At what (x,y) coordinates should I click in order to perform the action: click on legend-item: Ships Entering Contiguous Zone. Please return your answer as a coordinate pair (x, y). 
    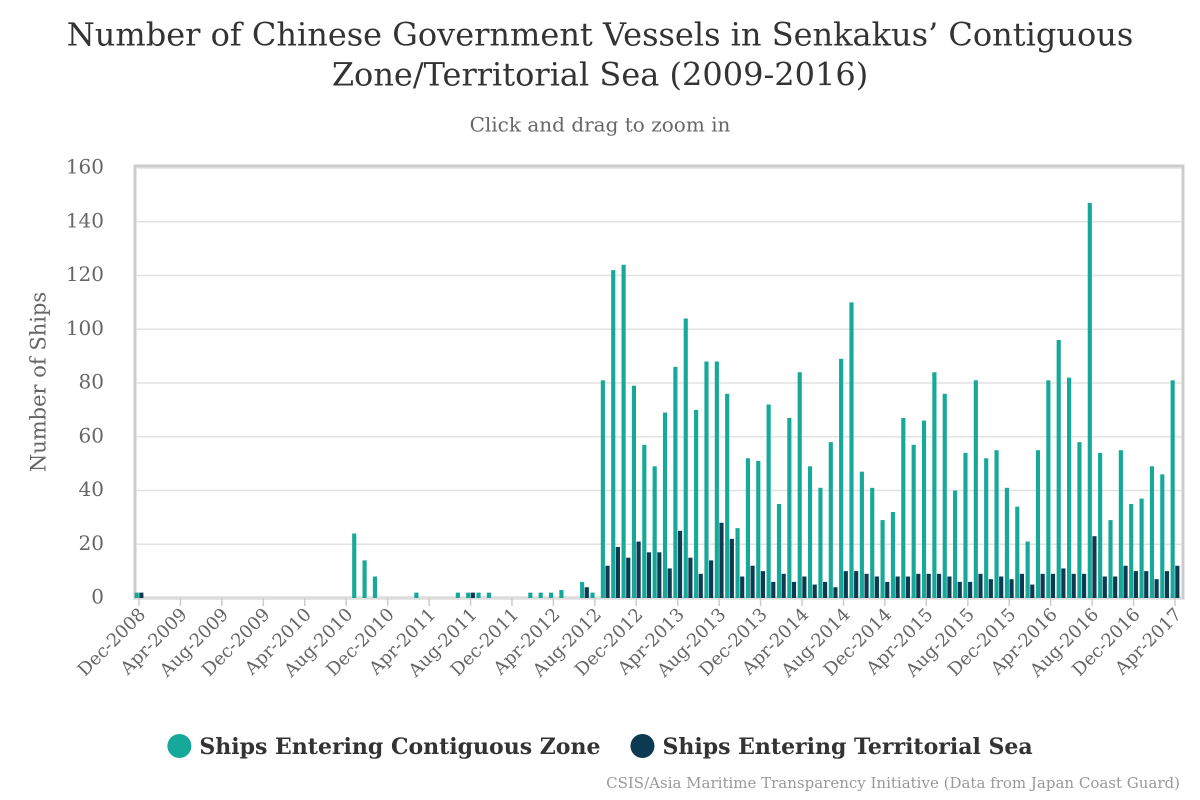
    Looking at the image, I should click on (383, 747).